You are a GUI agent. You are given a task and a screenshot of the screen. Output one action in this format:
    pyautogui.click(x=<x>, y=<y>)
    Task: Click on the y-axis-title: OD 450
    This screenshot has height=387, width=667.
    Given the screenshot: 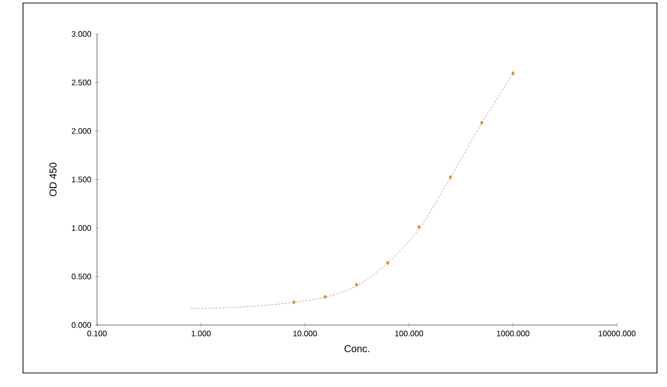 What is the action you would take?
    pyautogui.click(x=53, y=179)
    